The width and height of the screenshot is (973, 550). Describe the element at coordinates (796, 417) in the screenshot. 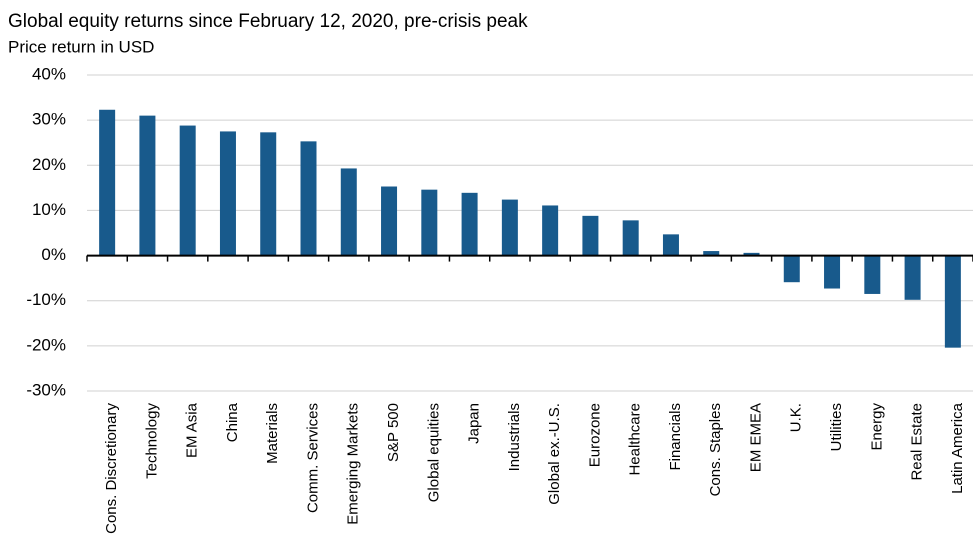

I see `x-tick-label: U.K.` at that location.